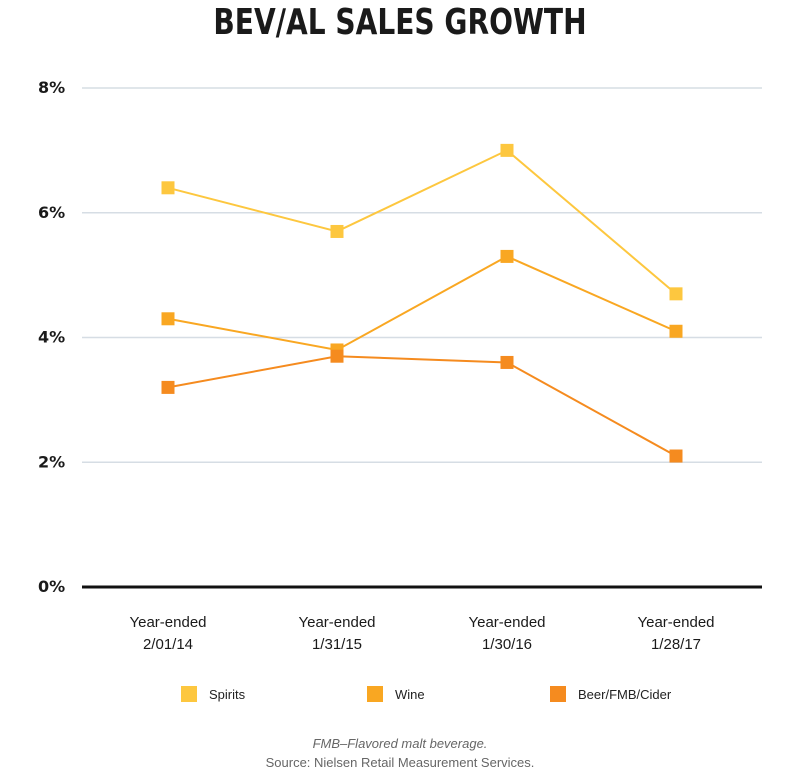 The height and width of the screenshot is (781, 800). Describe the element at coordinates (410, 694) in the screenshot. I see `legend-label-wine: Wine` at that location.